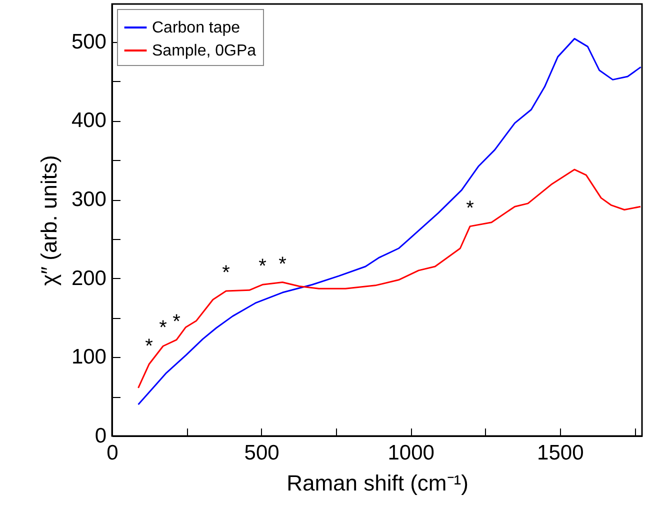 The width and height of the screenshot is (646, 525). What do you see at coordinates (411, 453) in the screenshot?
I see `x-tick-label: 1000` at bounding box center [411, 453].